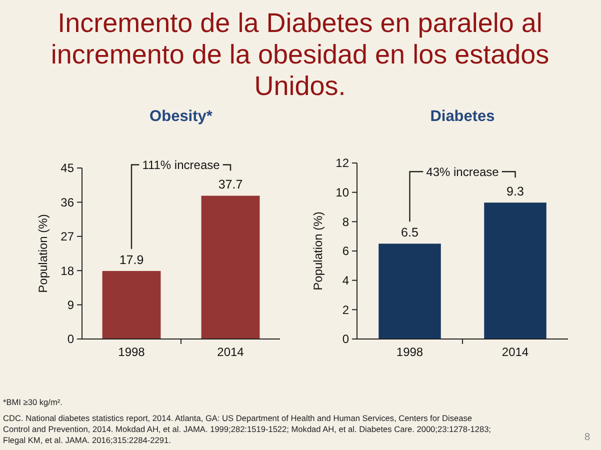 This screenshot has height=450, width=601. What do you see at coordinates (515, 191) in the screenshot?
I see `data-label: 9.3` at bounding box center [515, 191].